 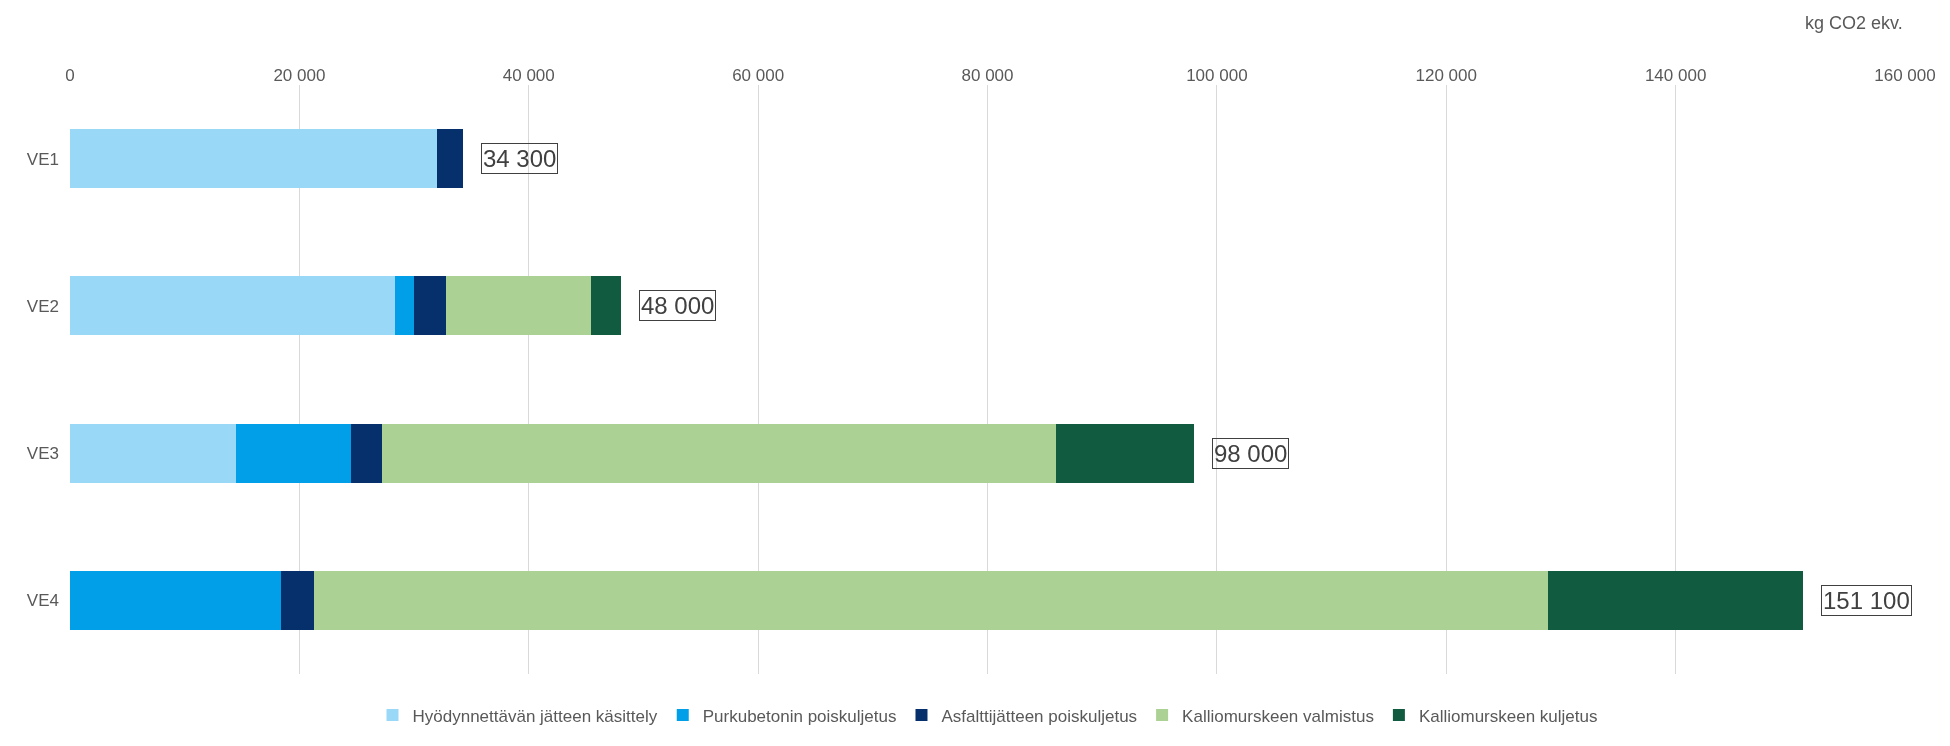 What do you see at coordinates (535, 716) in the screenshot?
I see `legend-label: Hyödynnettävän jätteen käsittely` at bounding box center [535, 716].